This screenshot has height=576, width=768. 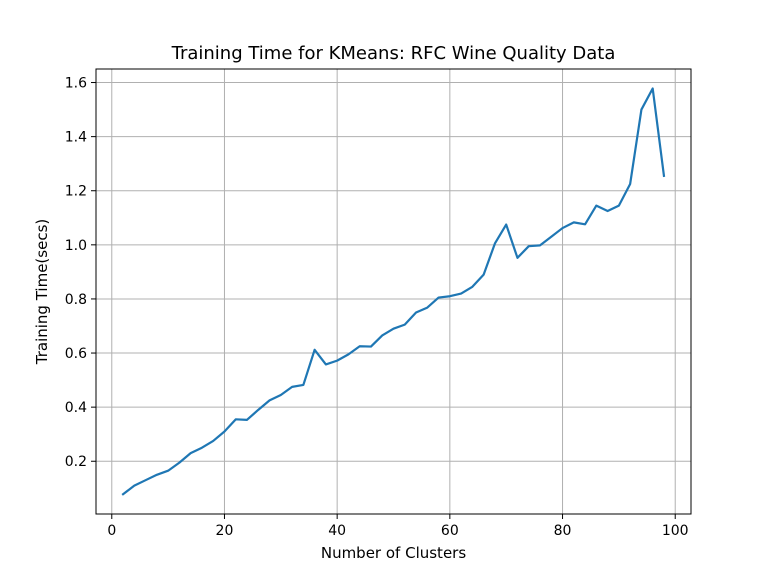 I want to click on x-tick-label: 100, so click(x=675, y=531).